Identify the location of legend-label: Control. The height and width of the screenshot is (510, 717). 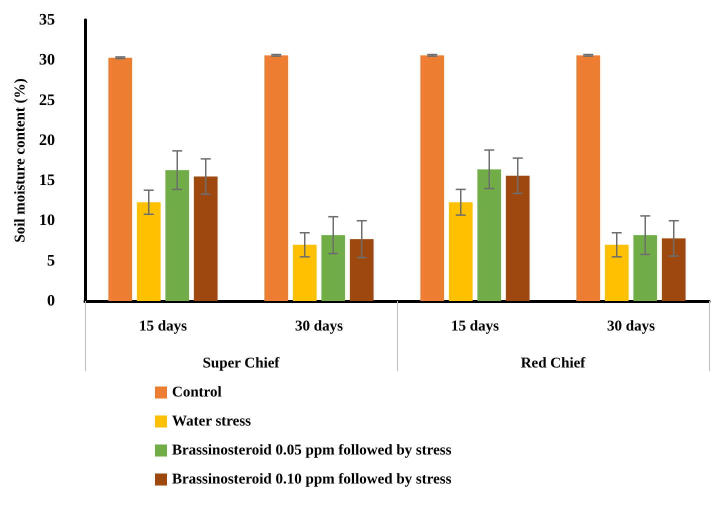
(197, 392).